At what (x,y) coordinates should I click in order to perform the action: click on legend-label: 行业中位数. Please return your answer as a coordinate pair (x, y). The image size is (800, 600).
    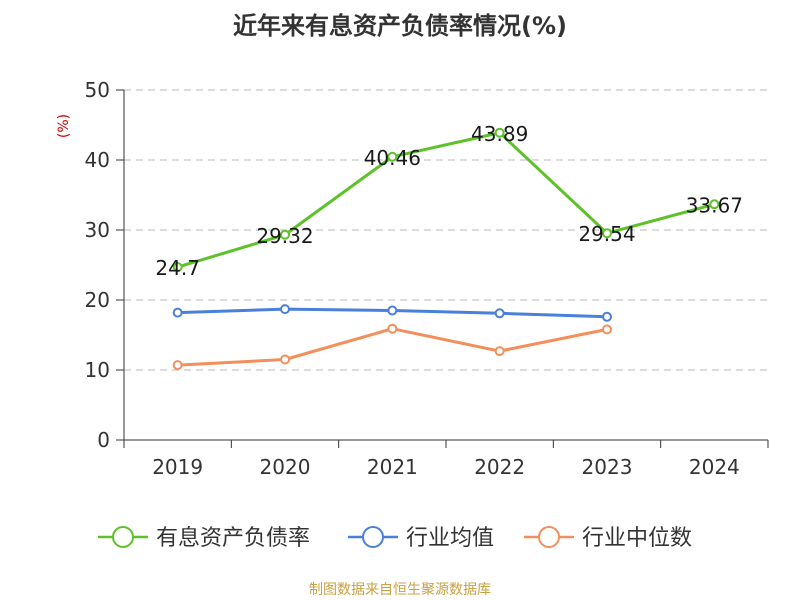
    Looking at the image, I should click on (637, 538).